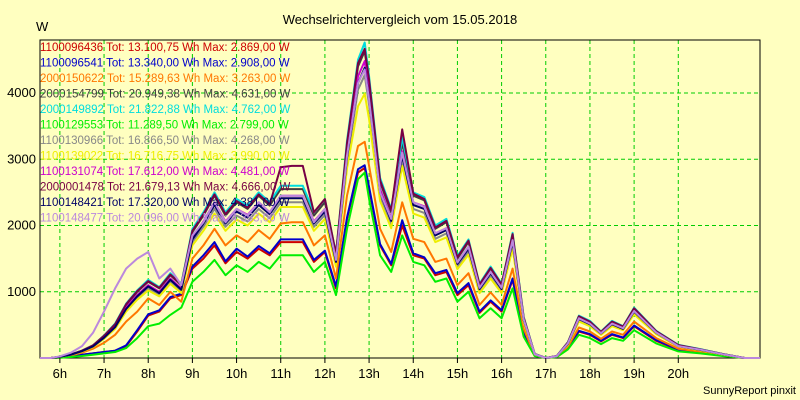 The image size is (800, 400). I want to click on y-axis-unit: W, so click(42, 26).